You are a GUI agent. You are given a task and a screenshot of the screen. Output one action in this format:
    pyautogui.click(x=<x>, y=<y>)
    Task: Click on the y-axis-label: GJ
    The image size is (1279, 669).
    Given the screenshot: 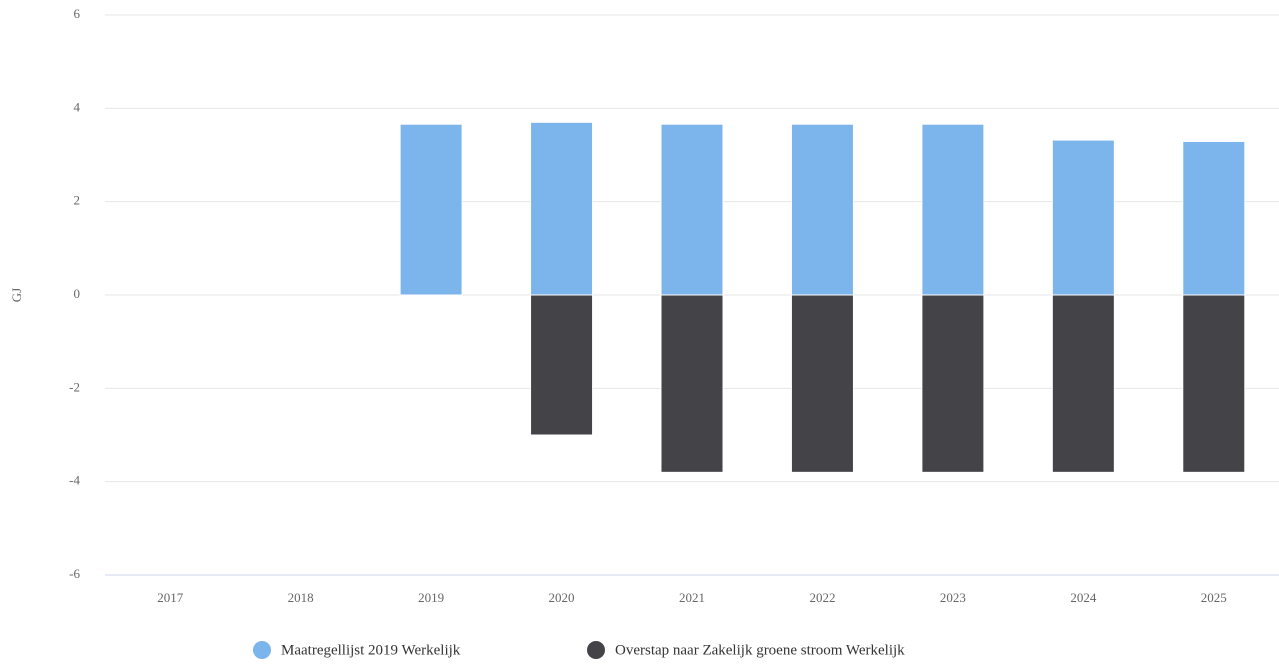 What is the action you would take?
    pyautogui.click(x=16, y=295)
    